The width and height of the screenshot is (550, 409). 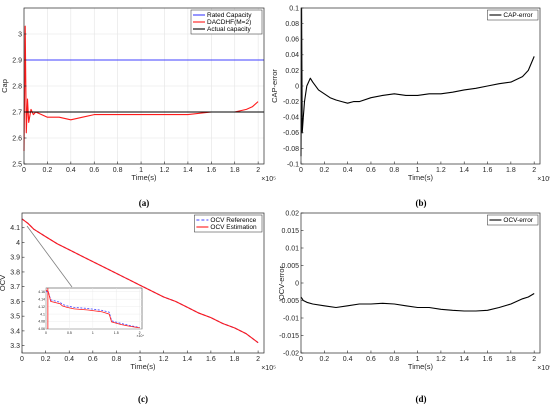 What do you see at coordinates (15, 331) in the screenshot?
I see `y-tick-label: 3.4` at bounding box center [15, 331].